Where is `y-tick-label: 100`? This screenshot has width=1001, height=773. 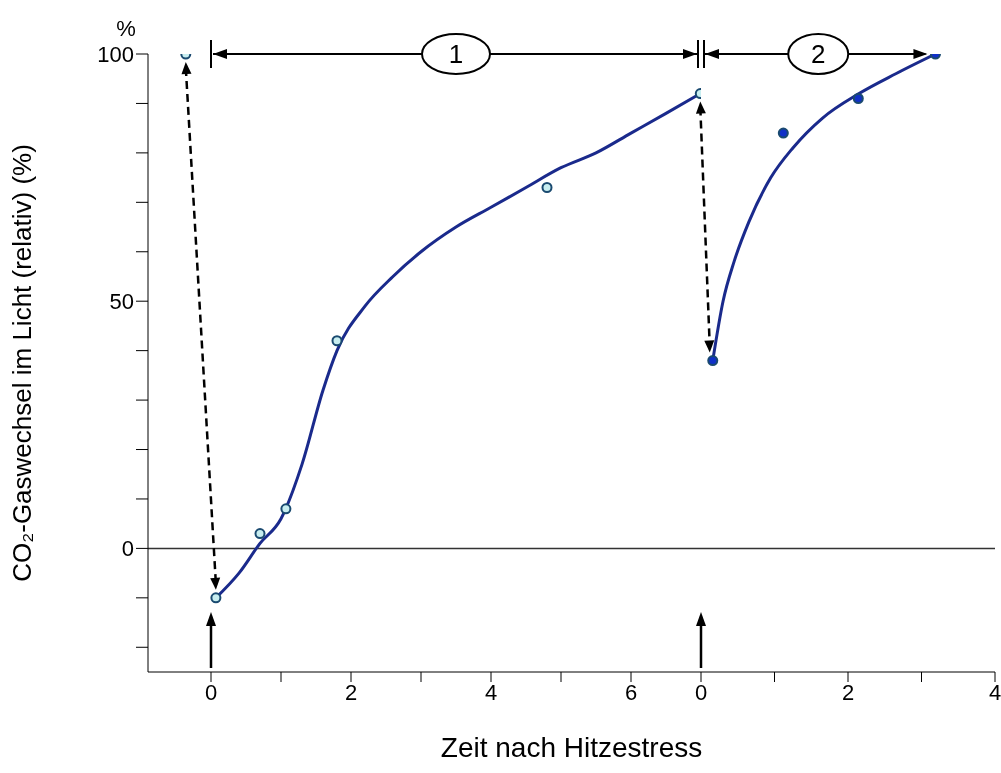 y-tick-label: 100 is located at coordinates (115, 54).